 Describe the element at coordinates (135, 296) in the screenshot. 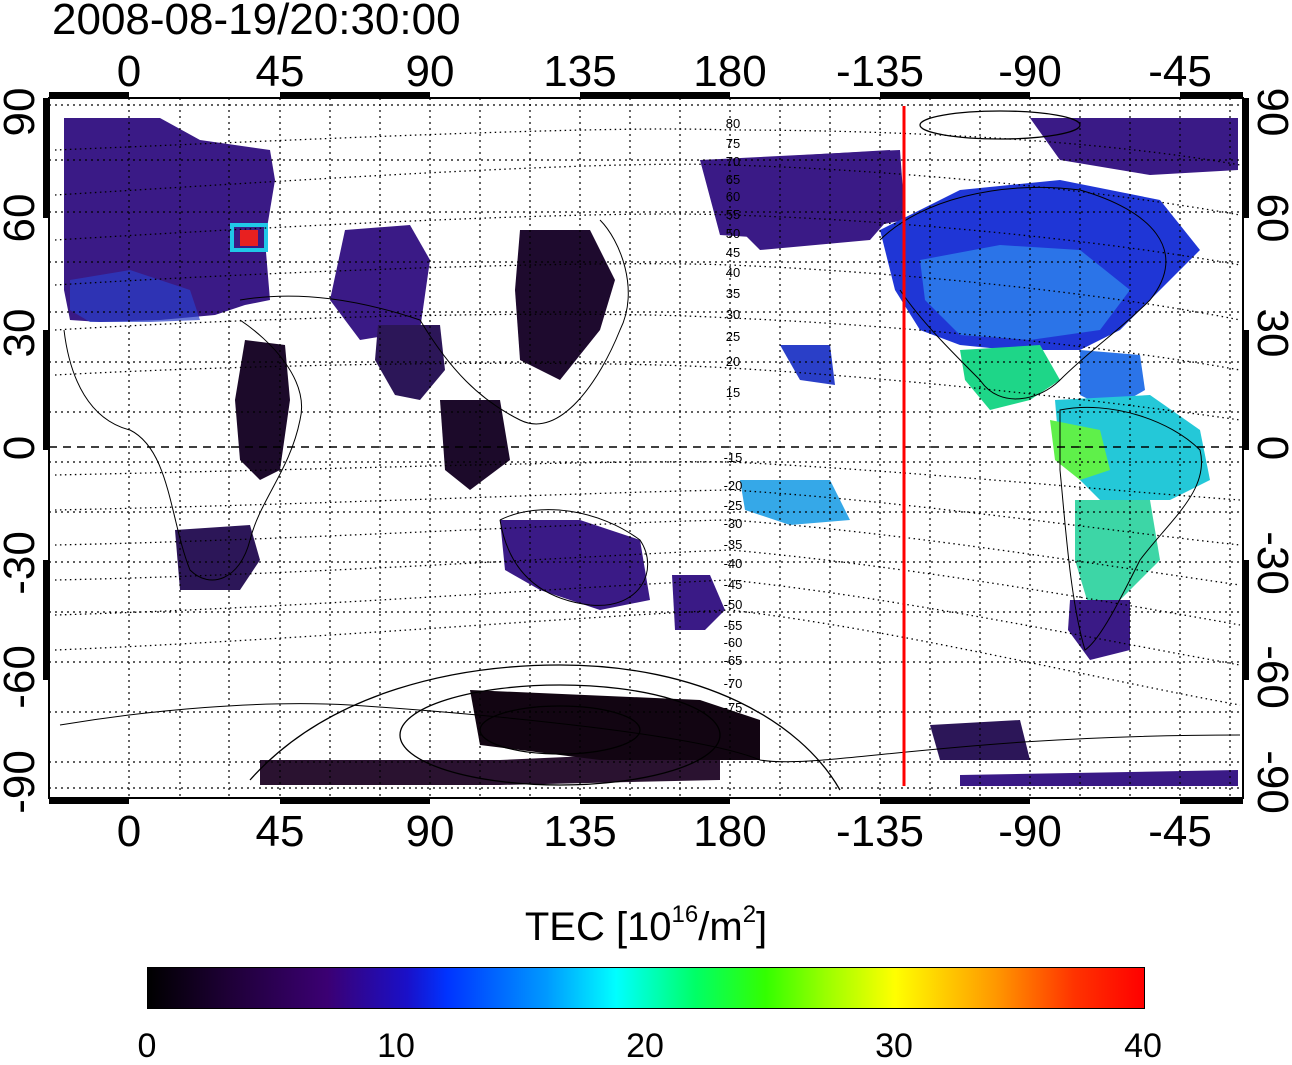

I see `tec-patch-europe-blue` at that location.